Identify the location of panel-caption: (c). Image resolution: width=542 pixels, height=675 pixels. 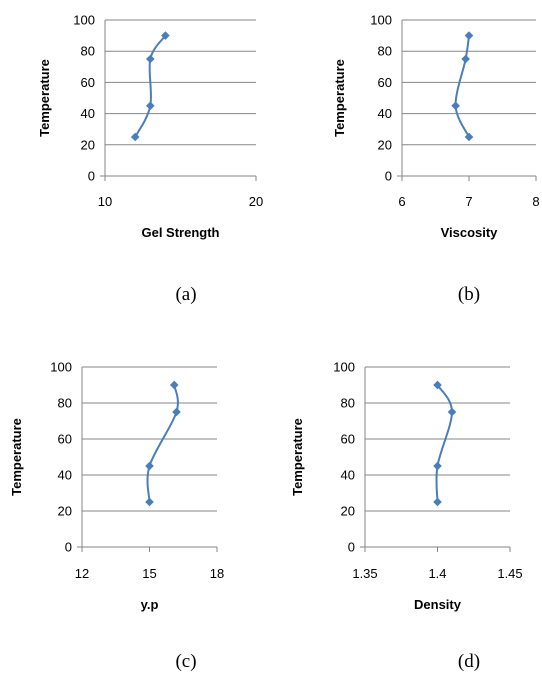
(185, 661).